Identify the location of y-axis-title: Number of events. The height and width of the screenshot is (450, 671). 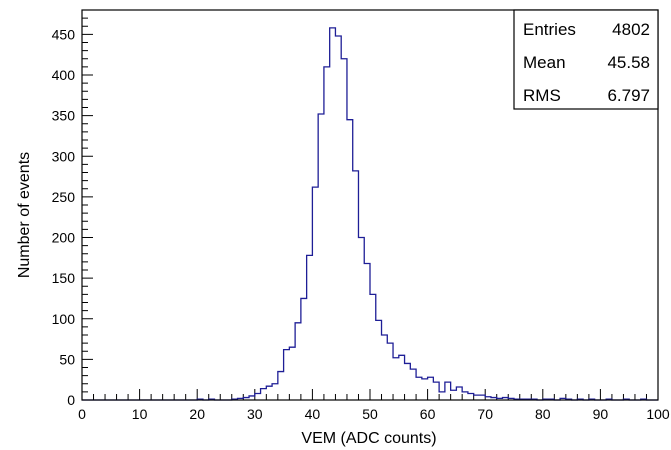
(24, 215).